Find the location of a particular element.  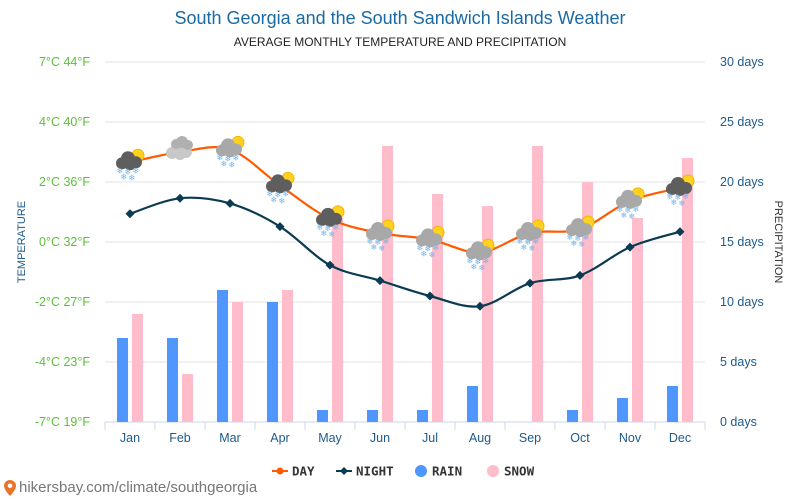

legend-item-night: NIGHT is located at coordinates (365, 471).